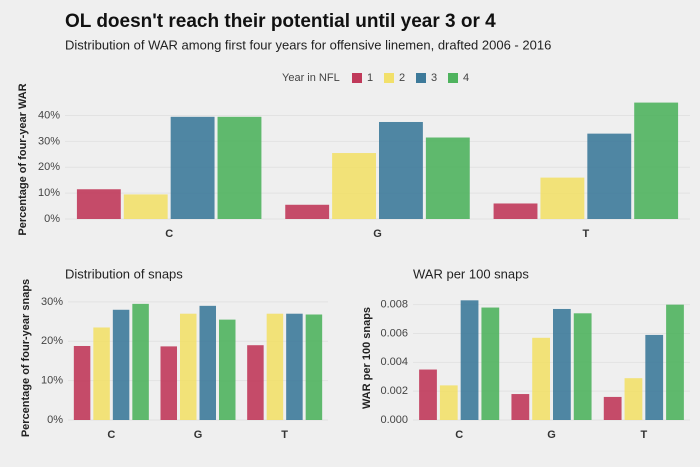 This screenshot has width=700, height=467. Describe the element at coordinates (394, 305) in the screenshot. I see `y-tick-label: 0.008` at that location.